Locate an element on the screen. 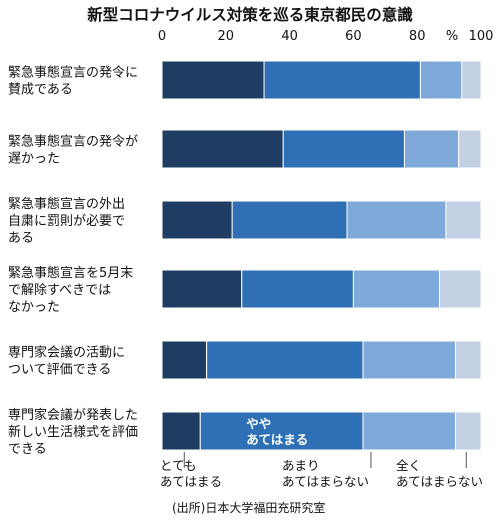 The height and width of the screenshot is (520, 500). chart-title: 新型コロナウイルス対策を巡る東京都民の意識 is located at coordinates (250, 14).